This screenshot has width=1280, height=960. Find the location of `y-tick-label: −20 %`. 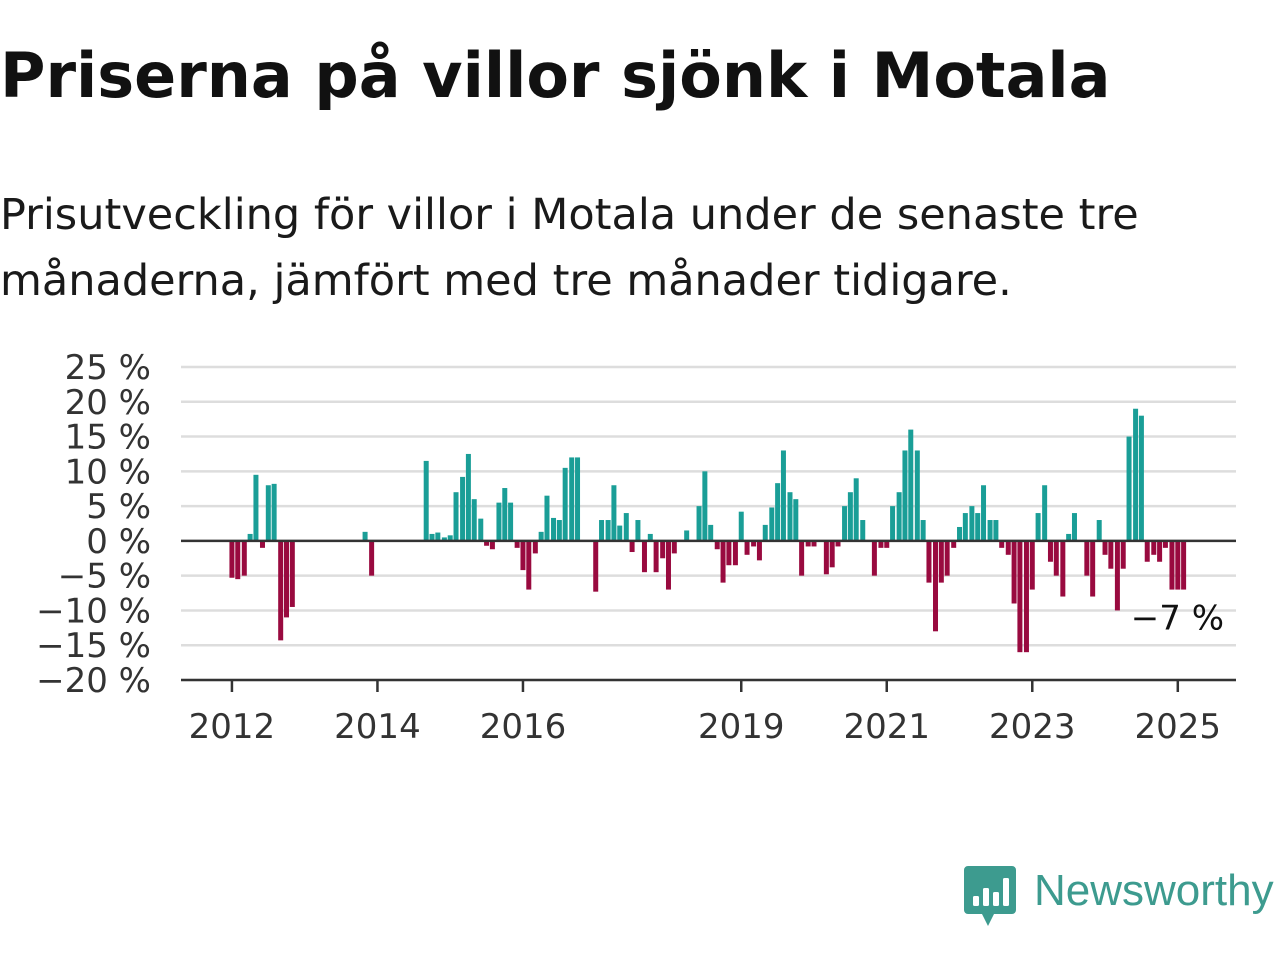

y-tick-label: −20 % is located at coordinates (93, 681).